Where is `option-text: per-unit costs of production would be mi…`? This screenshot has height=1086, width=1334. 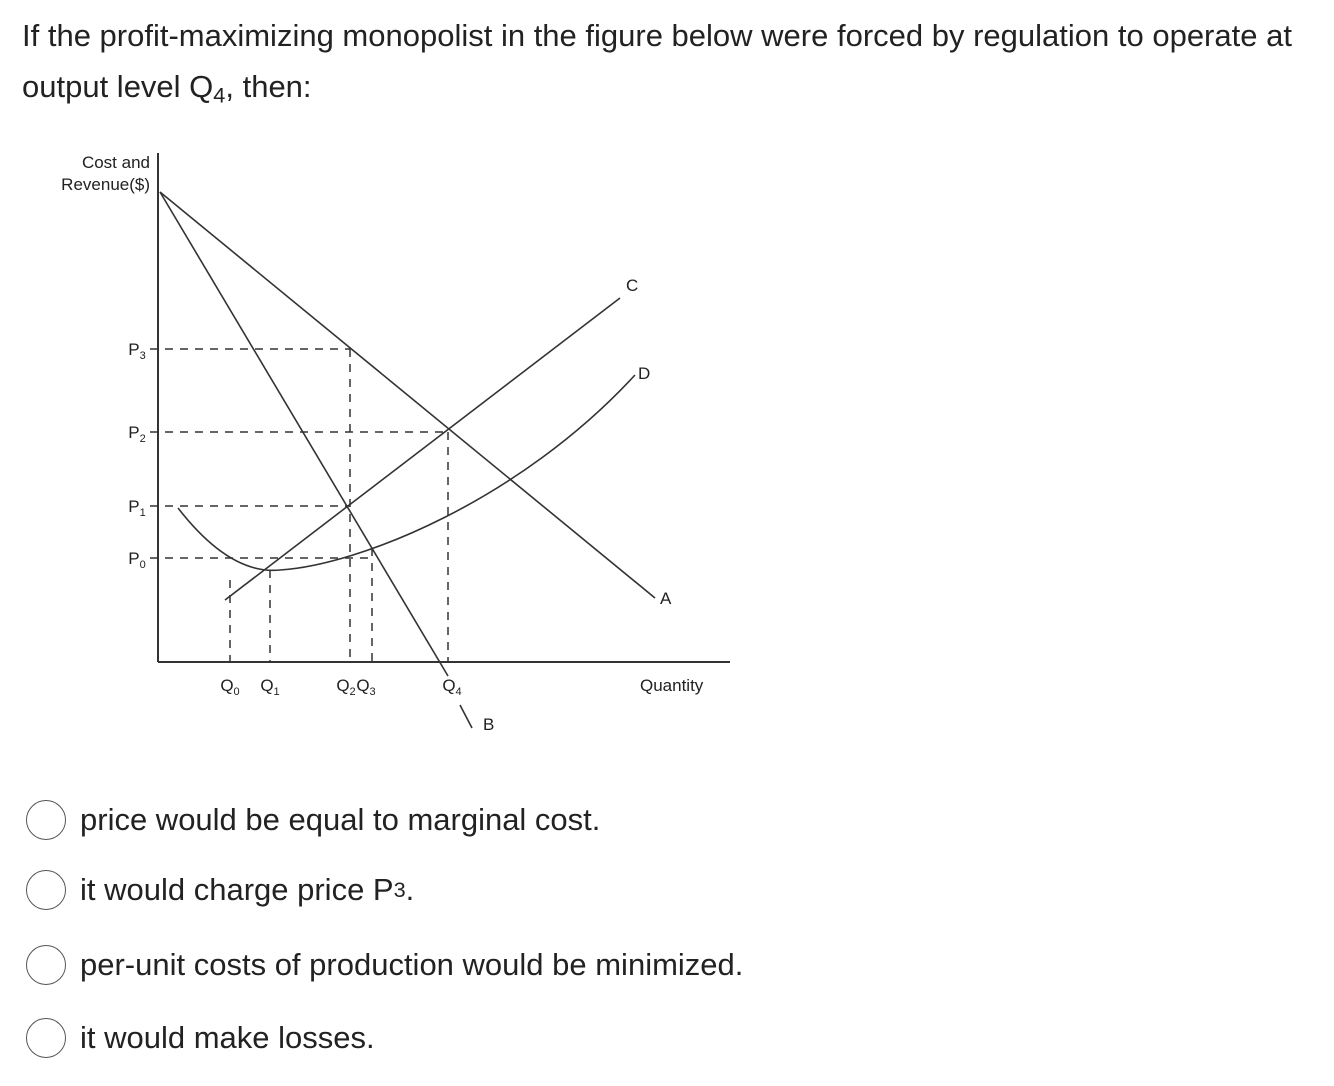
option-text: per-unit costs of production would be mi… is located at coordinates (412, 964).